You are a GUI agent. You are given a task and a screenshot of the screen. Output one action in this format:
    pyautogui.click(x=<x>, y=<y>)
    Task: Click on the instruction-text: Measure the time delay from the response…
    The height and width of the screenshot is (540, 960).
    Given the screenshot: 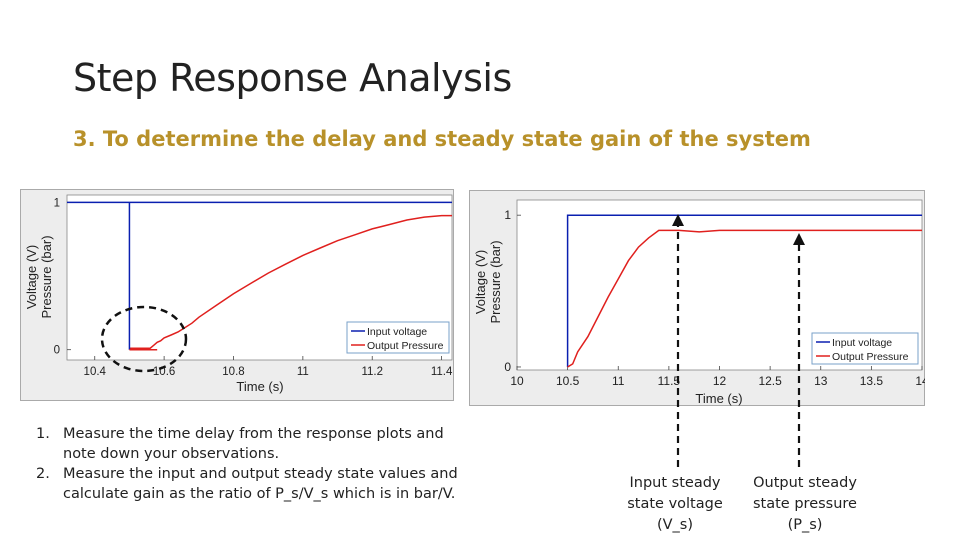 What is the action you would take?
    pyautogui.click(x=253, y=444)
    